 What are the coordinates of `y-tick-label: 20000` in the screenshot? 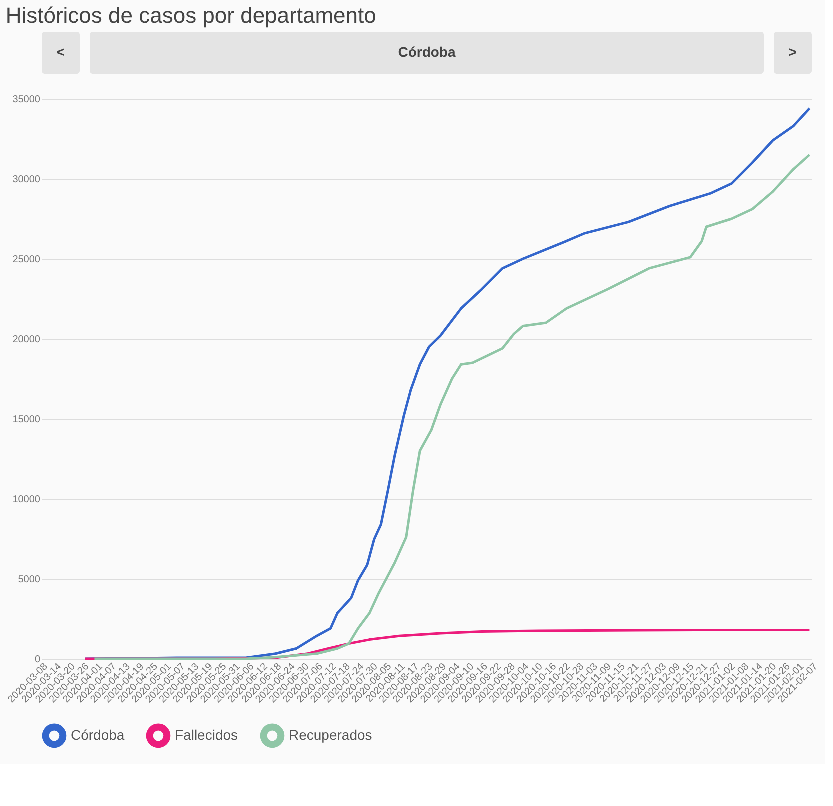 It's located at (26, 340).